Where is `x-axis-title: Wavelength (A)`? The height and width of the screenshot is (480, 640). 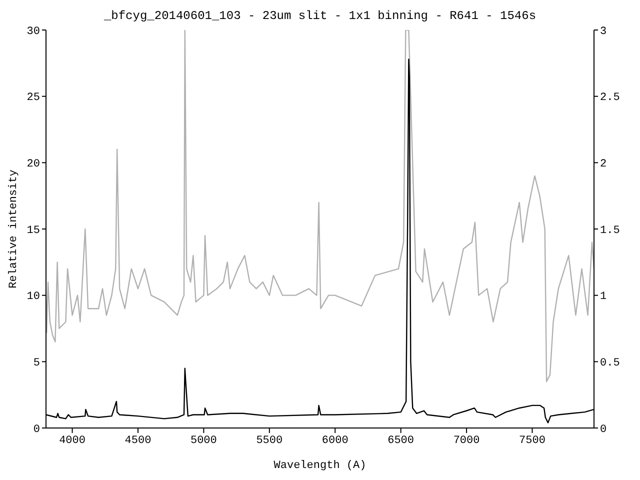
x-axis-title: Wavelength (A) is located at coordinates (320, 466).